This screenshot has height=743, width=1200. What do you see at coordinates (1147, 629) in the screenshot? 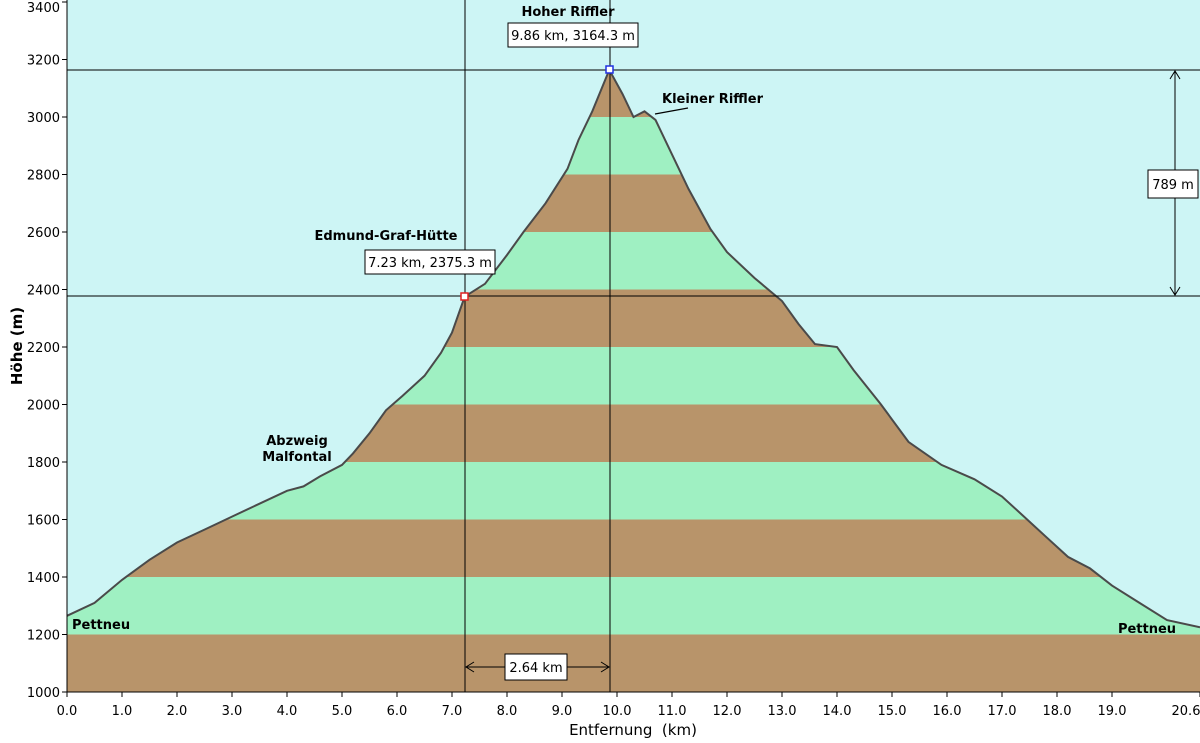
I see `annotation-pettneu-end: Pettneu` at bounding box center [1147, 629].